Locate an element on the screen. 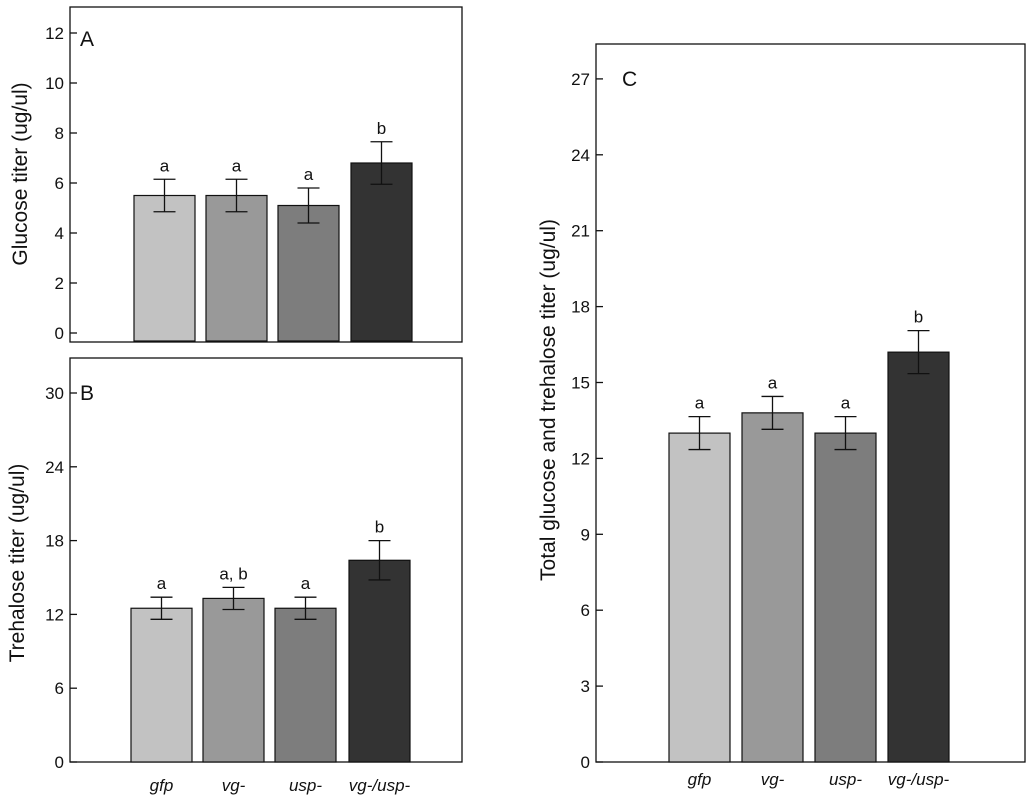  y-axis-label: Trehalose titer (ug/ul) is located at coordinates (17, 563).